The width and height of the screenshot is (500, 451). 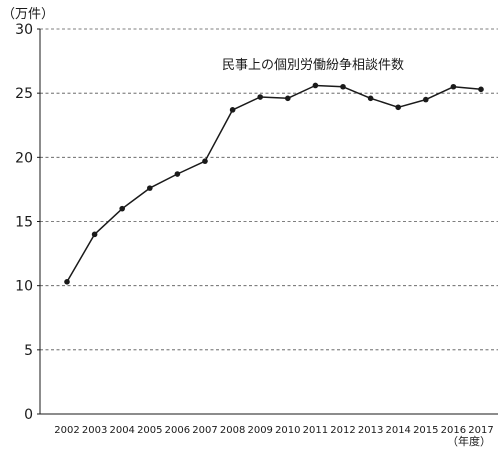 What do you see at coordinates (469, 441) in the screenshot?
I see `x-axis-unit-label: （年度）` at bounding box center [469, 441].